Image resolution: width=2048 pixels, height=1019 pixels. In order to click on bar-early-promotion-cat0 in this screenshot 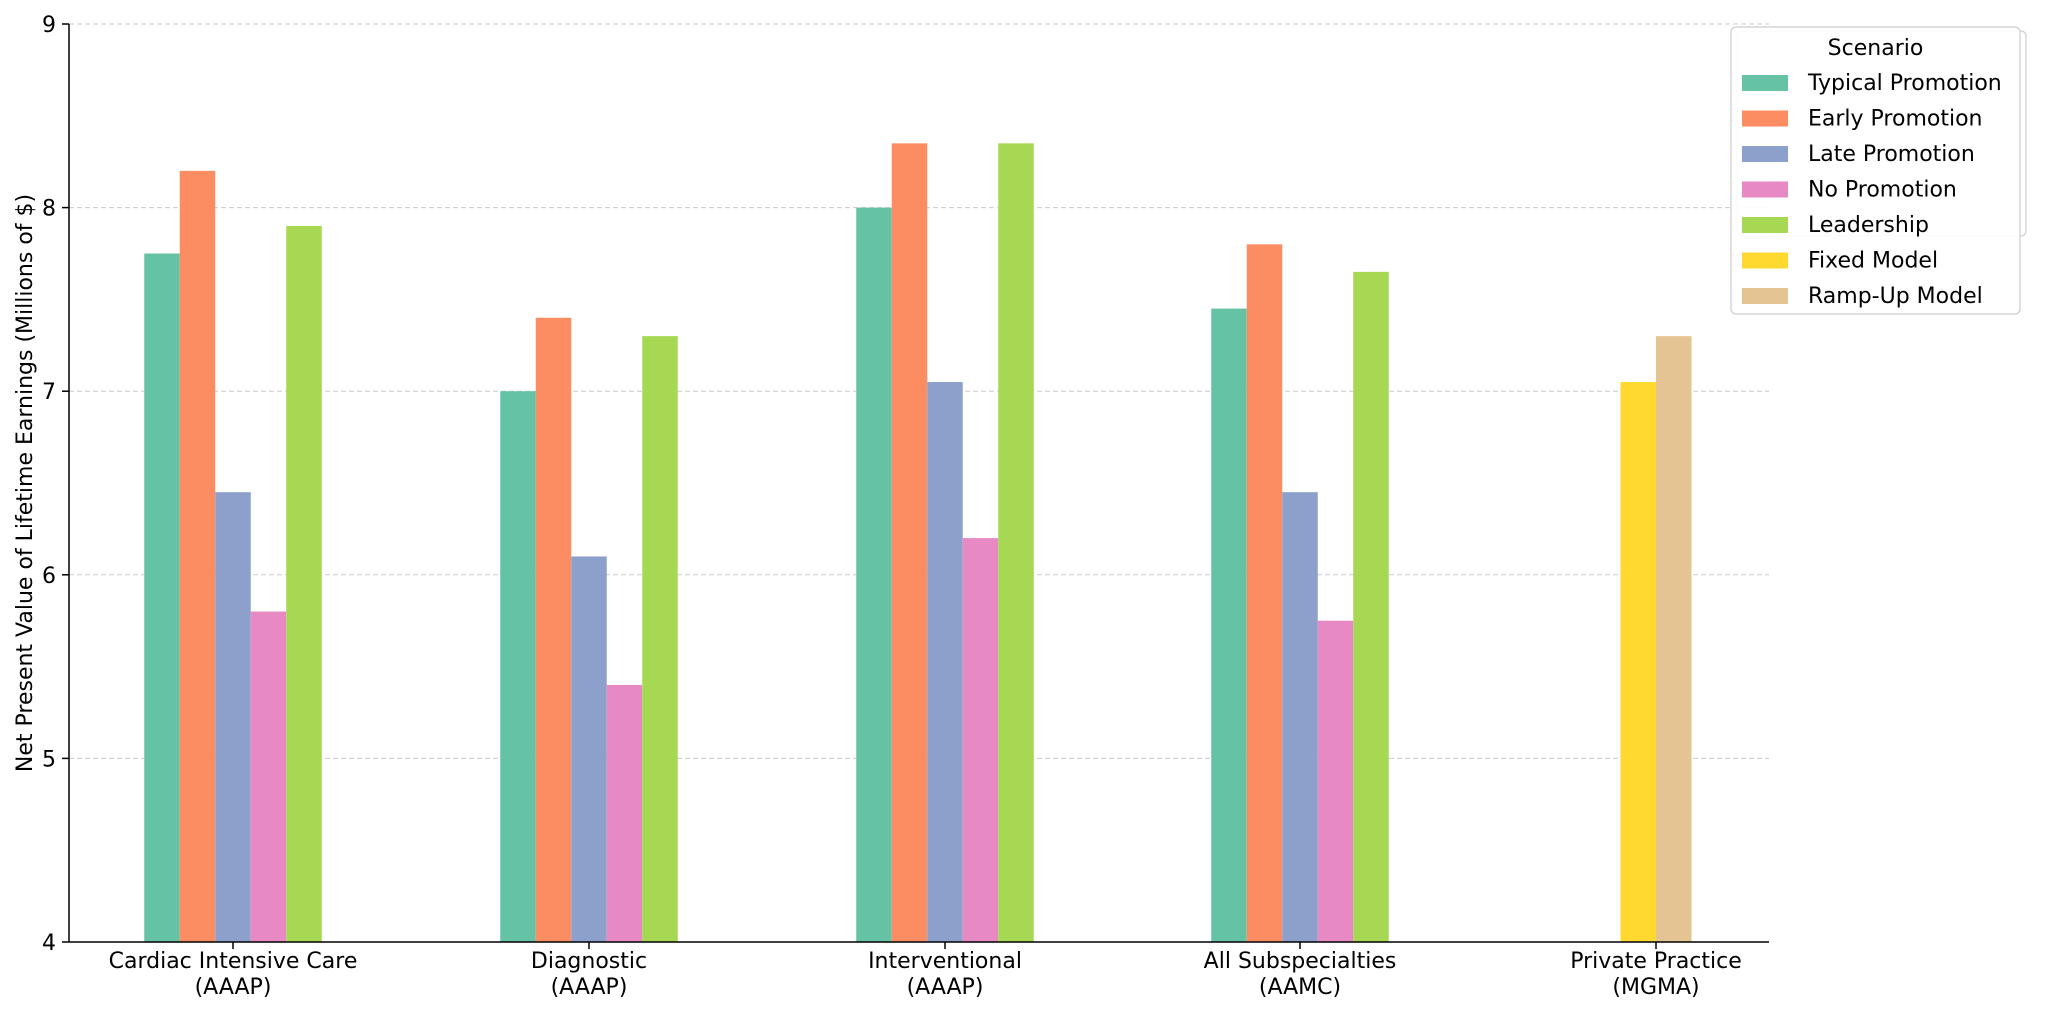, I will do `click(197, 556)`.